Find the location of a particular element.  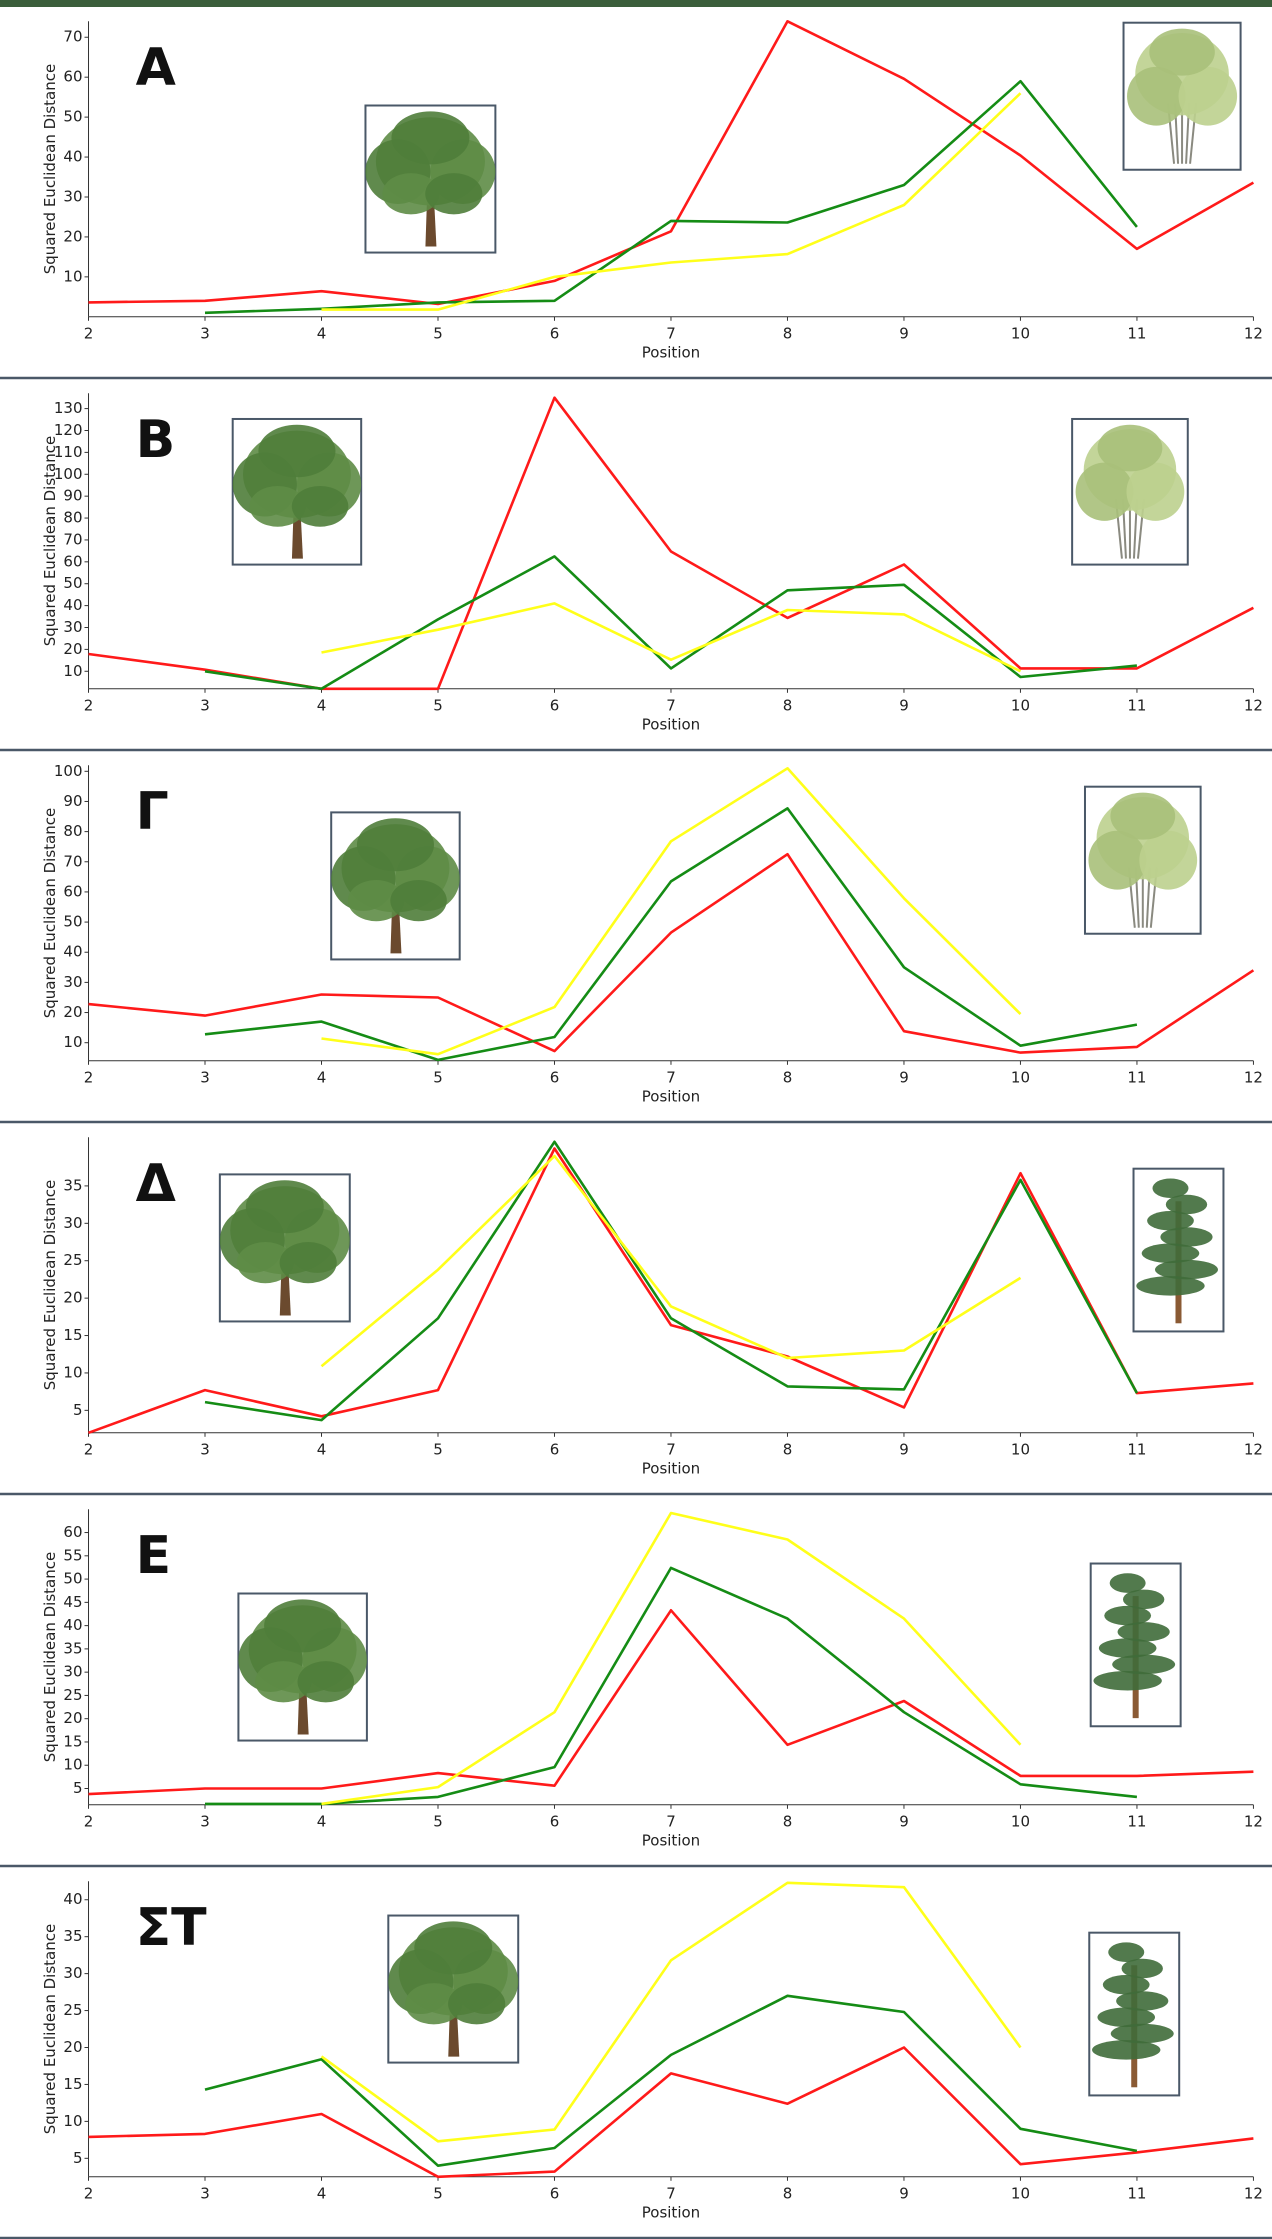

y-tick-label: 80 is located at coordinates (72, 831).